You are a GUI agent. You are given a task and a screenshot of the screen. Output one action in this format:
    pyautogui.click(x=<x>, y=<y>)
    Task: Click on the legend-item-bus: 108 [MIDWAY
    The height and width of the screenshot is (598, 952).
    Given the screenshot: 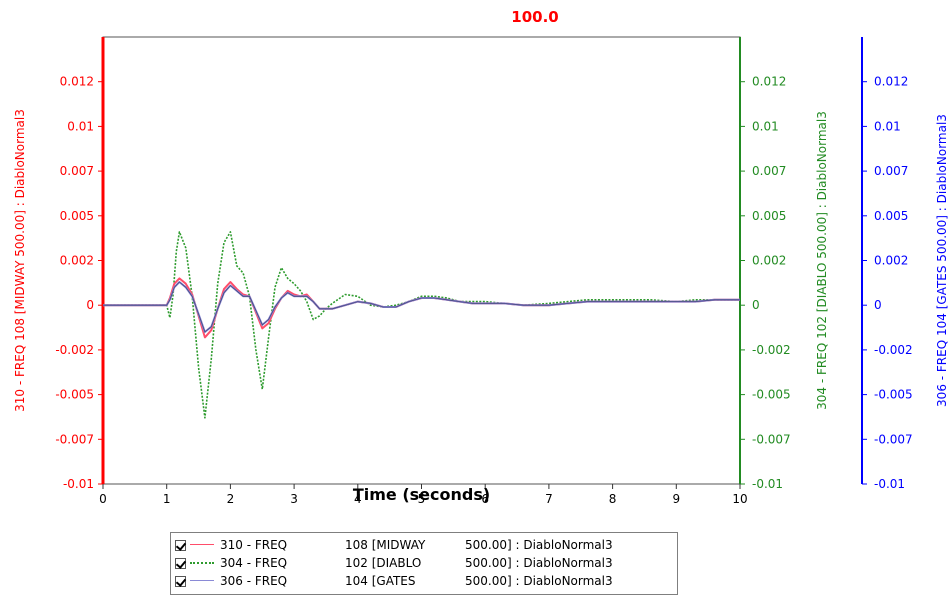 What is the action you would take?
    pyautogui.click(x=385, y=545)
    